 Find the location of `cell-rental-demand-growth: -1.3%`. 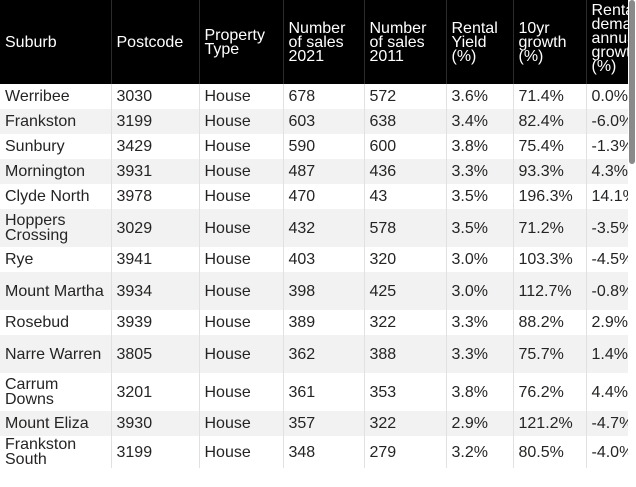

cell-rental-demand-growth: -1.3% is located at coordinates (607, 146).